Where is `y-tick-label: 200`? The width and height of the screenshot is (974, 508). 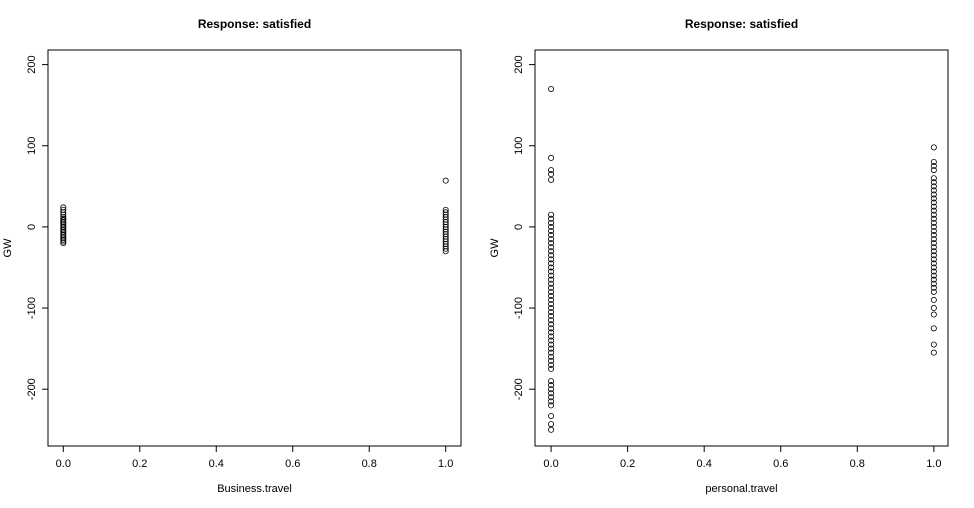 y-tick-label: 200 is located at coordinates (32, 64).